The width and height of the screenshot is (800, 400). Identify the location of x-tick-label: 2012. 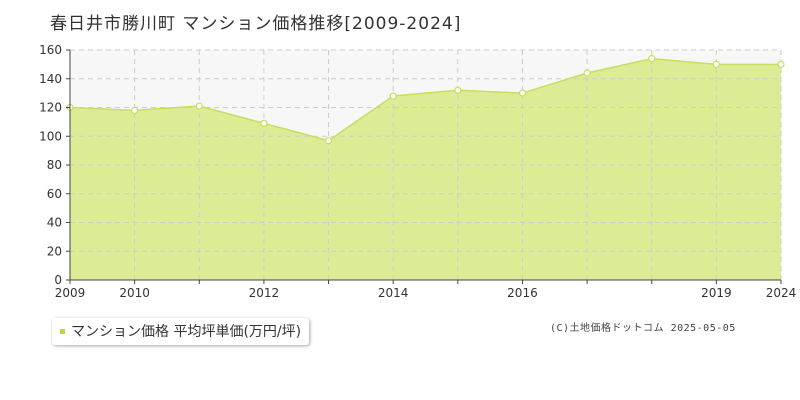
(264, 293).